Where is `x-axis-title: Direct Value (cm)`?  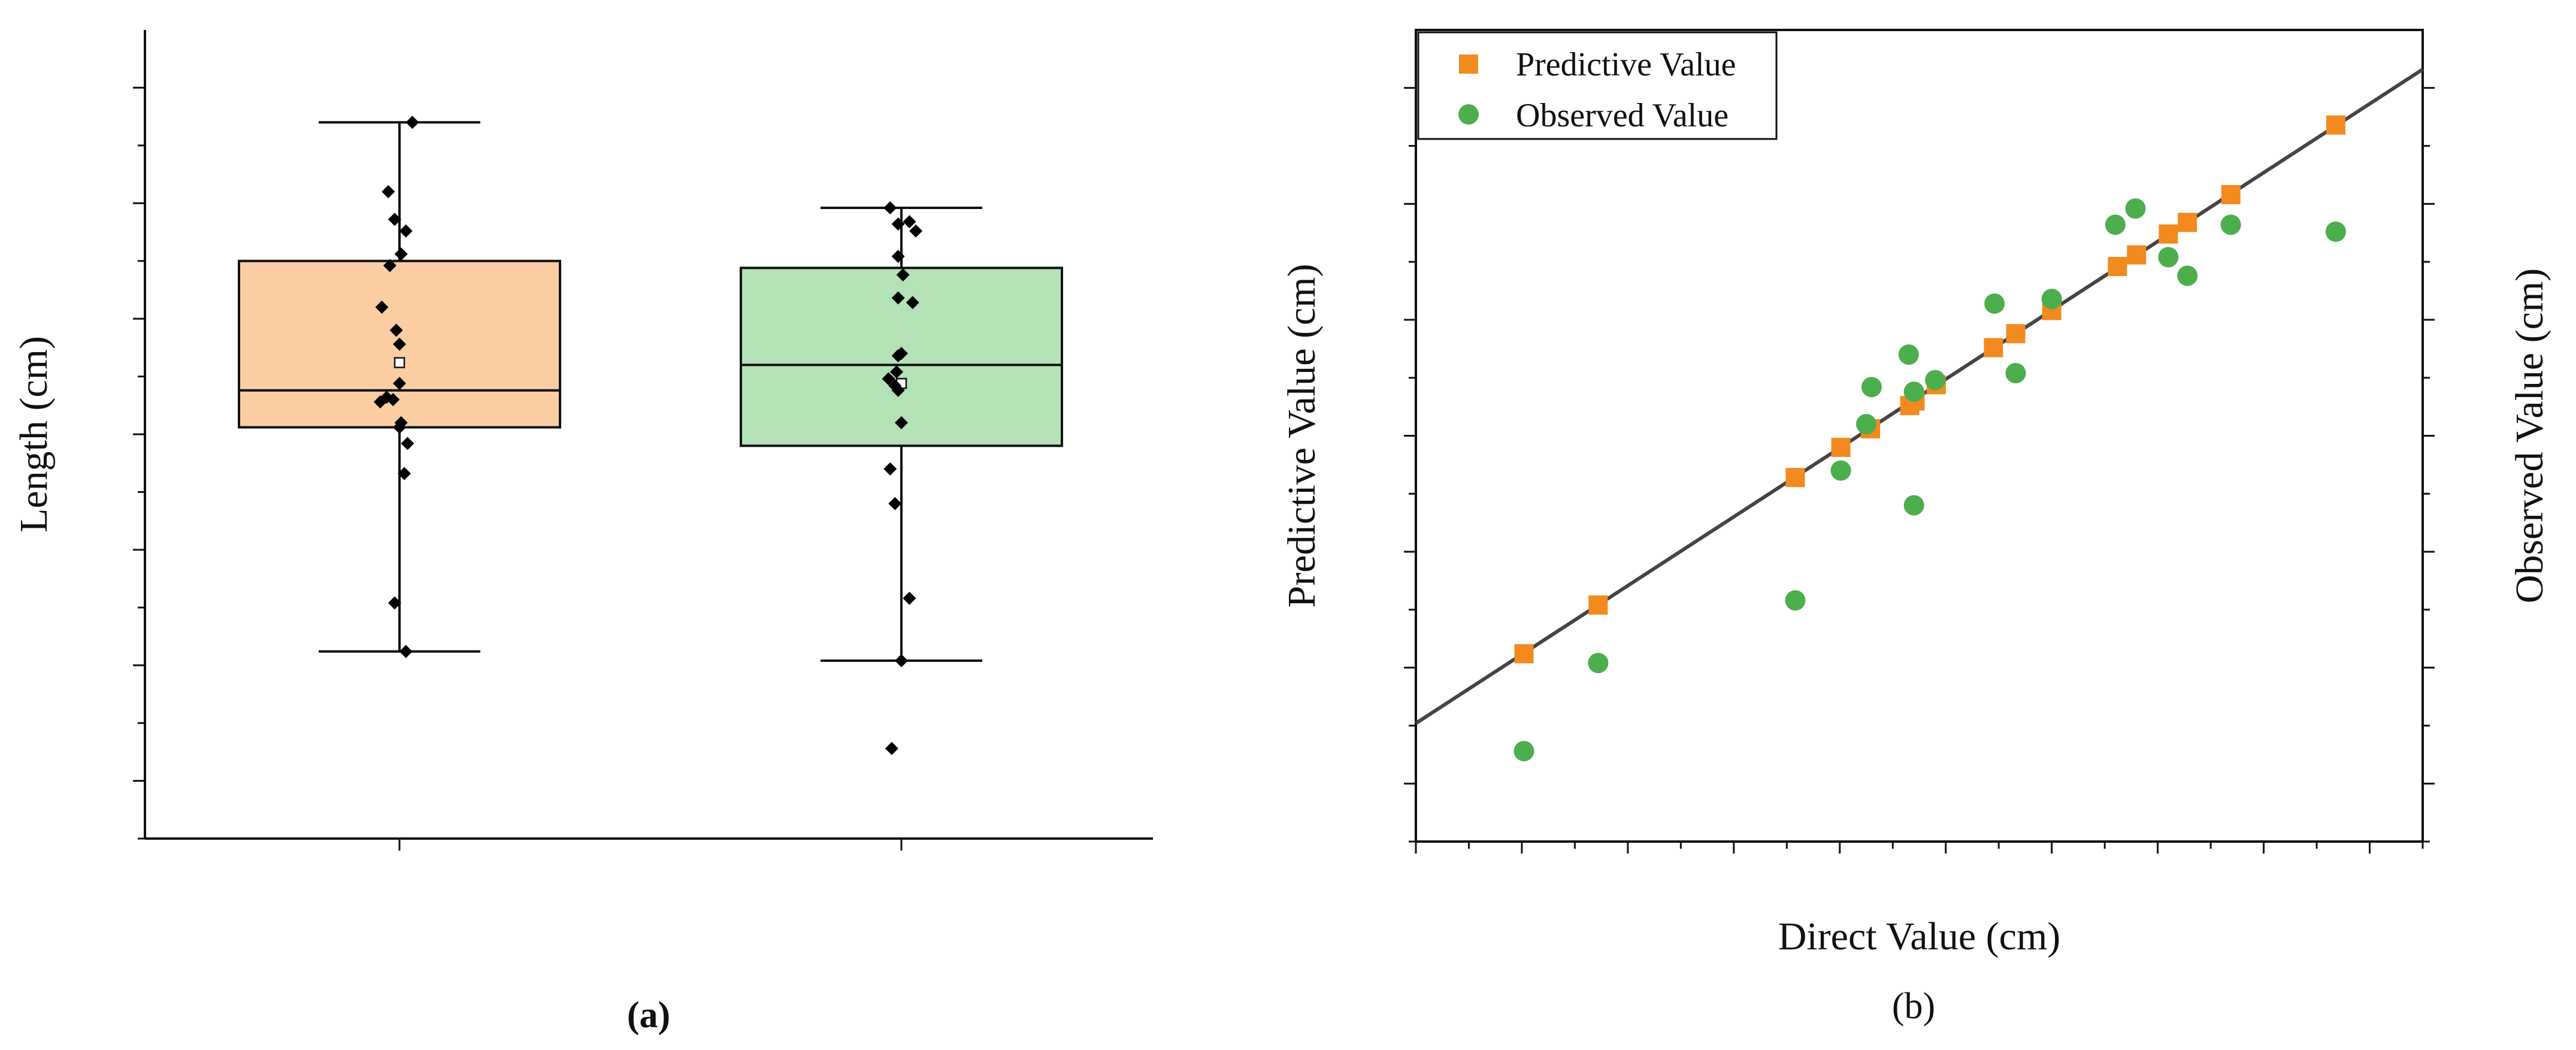
x-axis-title: Direct Value (cm) is located at coordinates (1919, 937).